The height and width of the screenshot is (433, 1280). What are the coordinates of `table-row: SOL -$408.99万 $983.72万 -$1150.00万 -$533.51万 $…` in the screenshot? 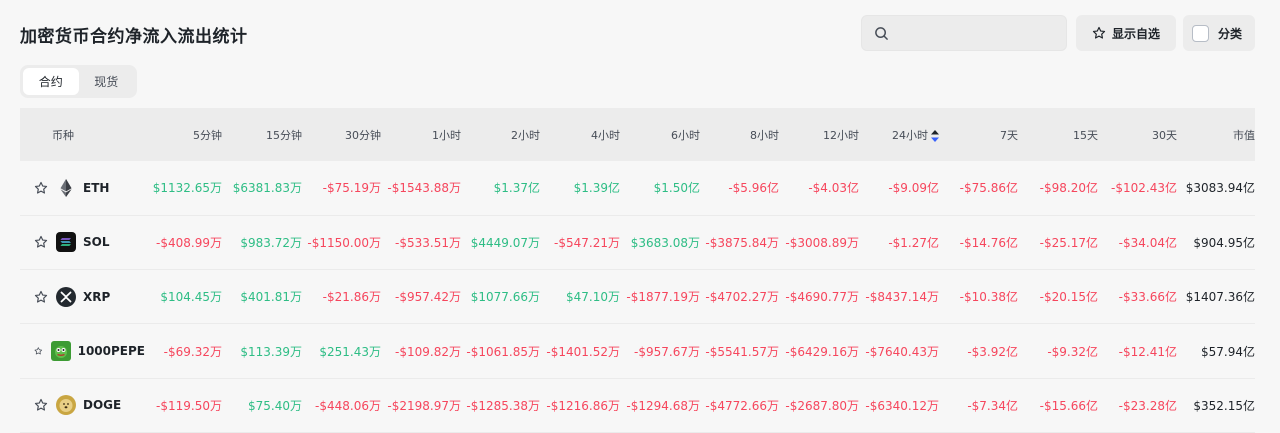 It's located at (637, 242).